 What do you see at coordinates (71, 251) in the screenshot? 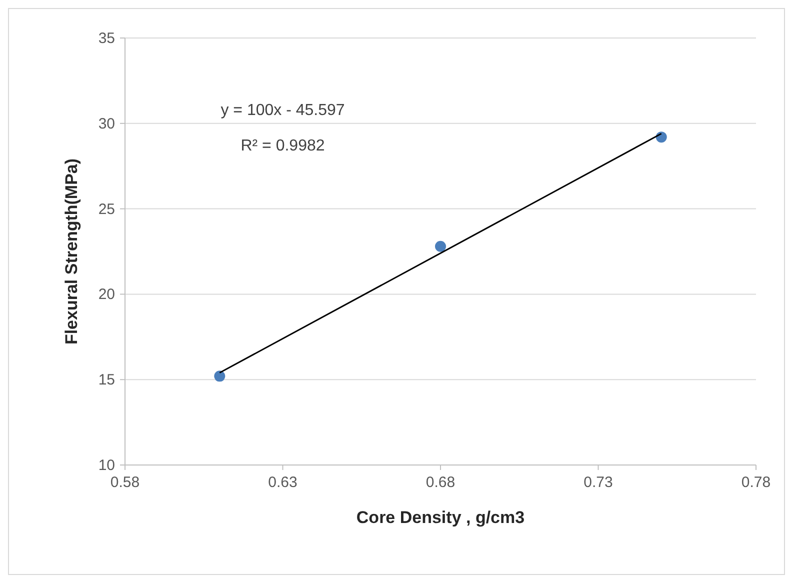
I see `y-axis-title: Flexural Strength(MPa)` at bounding box center [71, 251].